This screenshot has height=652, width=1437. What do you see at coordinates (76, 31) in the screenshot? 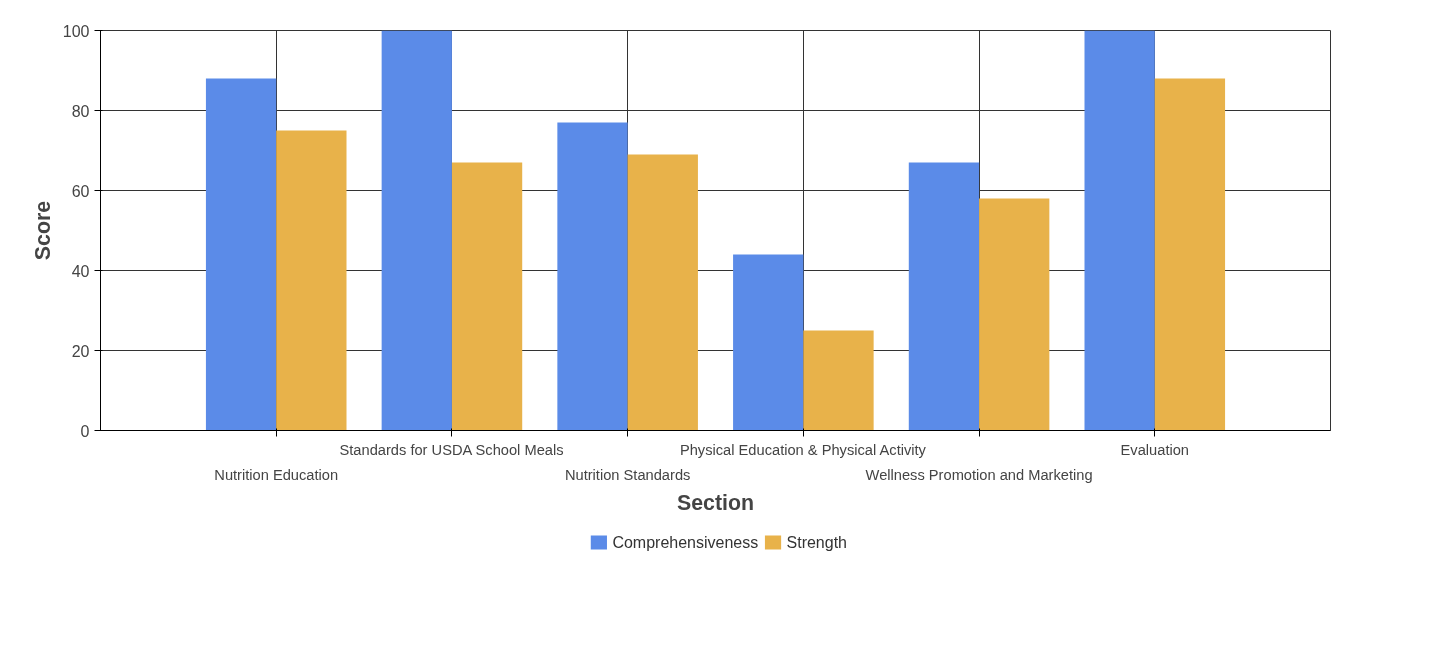
I see `y-tick-label: 100` at bounding box center [76, 31].